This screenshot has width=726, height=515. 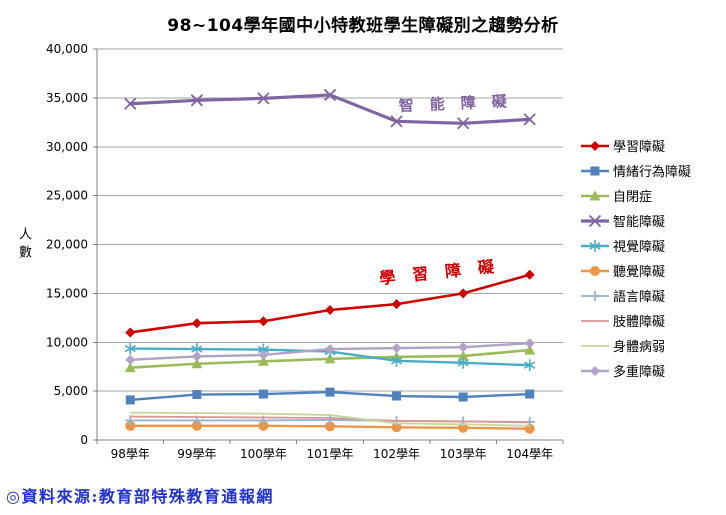 I want to click on svg-text: 40,000, so click(x=67, y=49).